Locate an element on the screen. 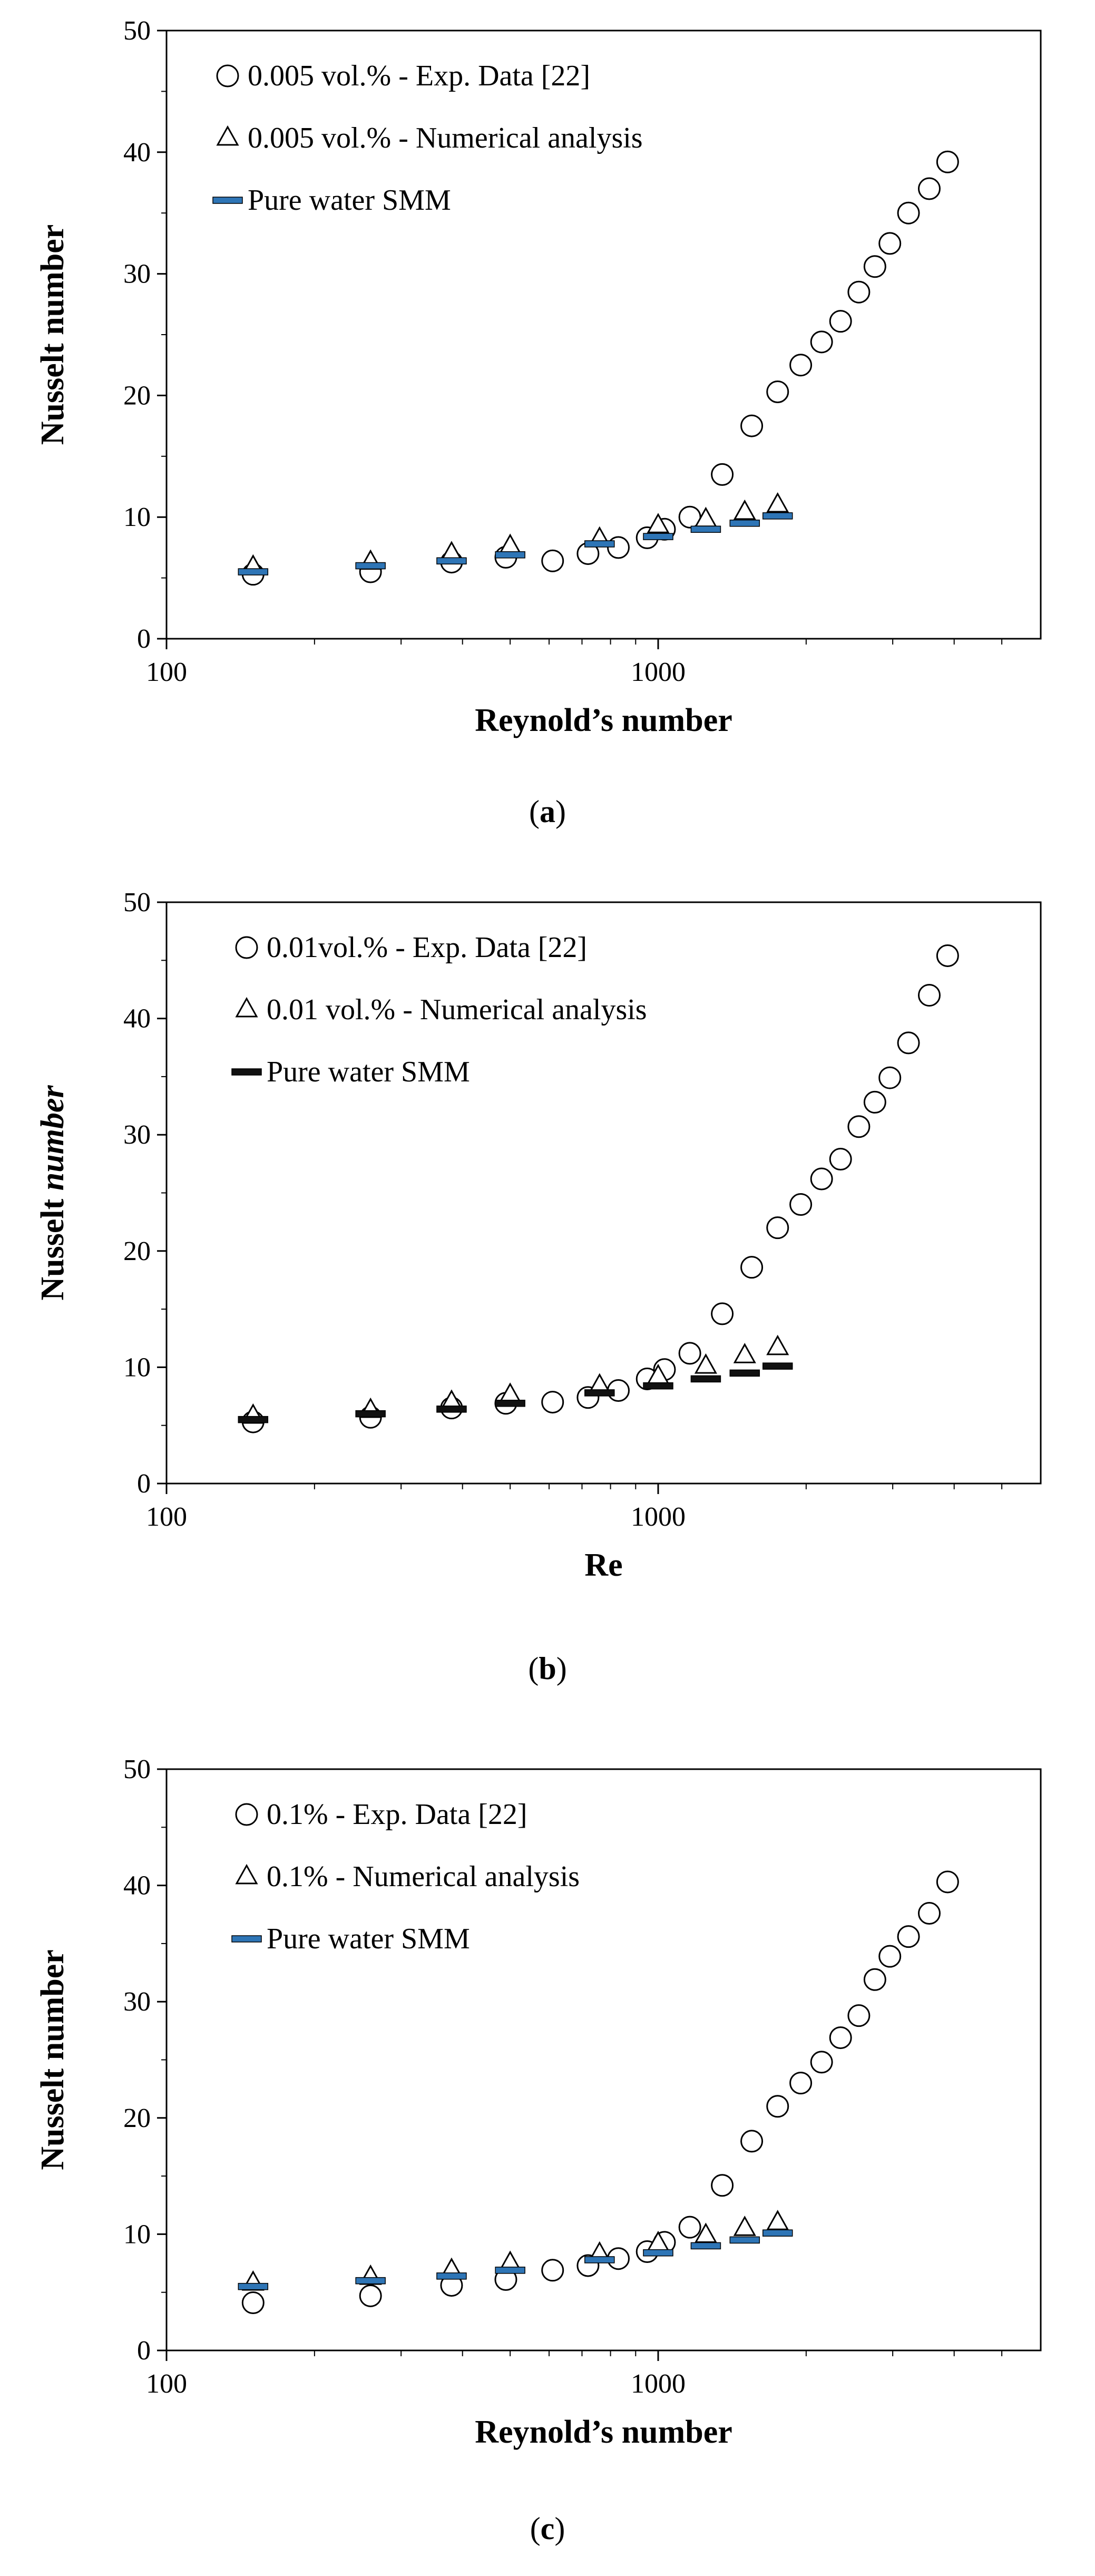 The height and width of the screenshot is (2576, 1095). panel-label: (c) is located at coordinates (547, 2528).